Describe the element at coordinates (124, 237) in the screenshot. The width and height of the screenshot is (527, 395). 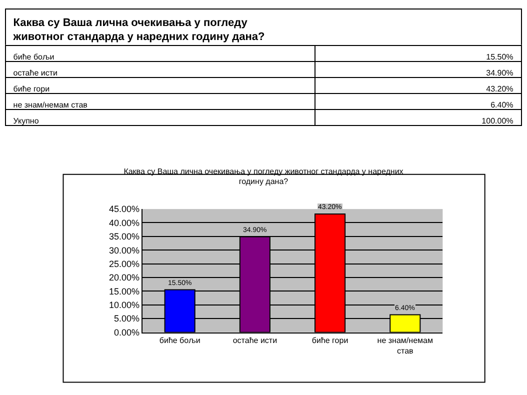
I see `y-tick-label: 35.00%` at that location.